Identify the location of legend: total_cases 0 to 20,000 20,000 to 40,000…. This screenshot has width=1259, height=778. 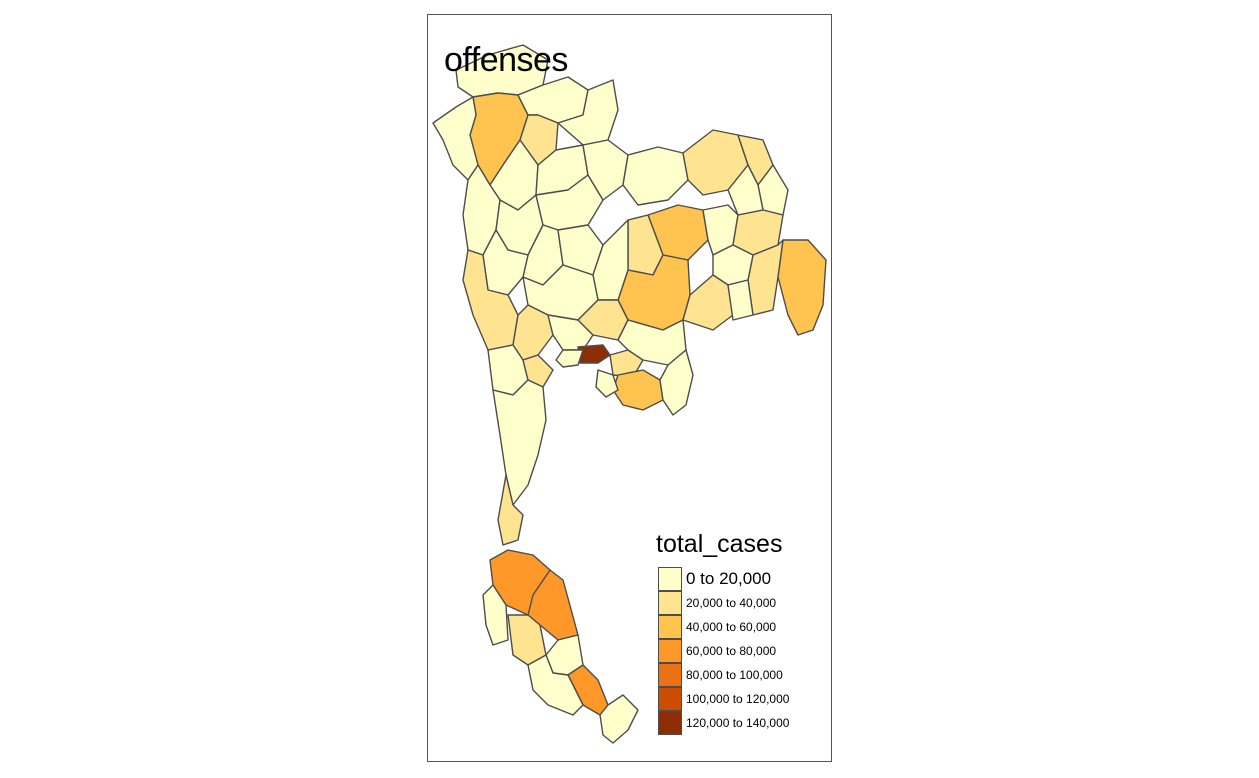
(722, 632).